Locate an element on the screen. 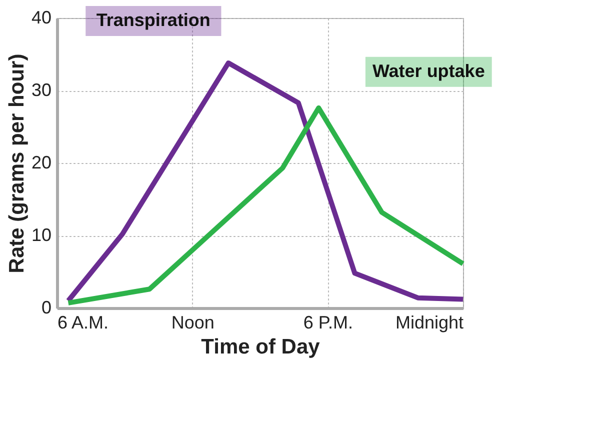 The image size is (591, 425). y-tick-label: 10 is located at coordinates (41, 235).